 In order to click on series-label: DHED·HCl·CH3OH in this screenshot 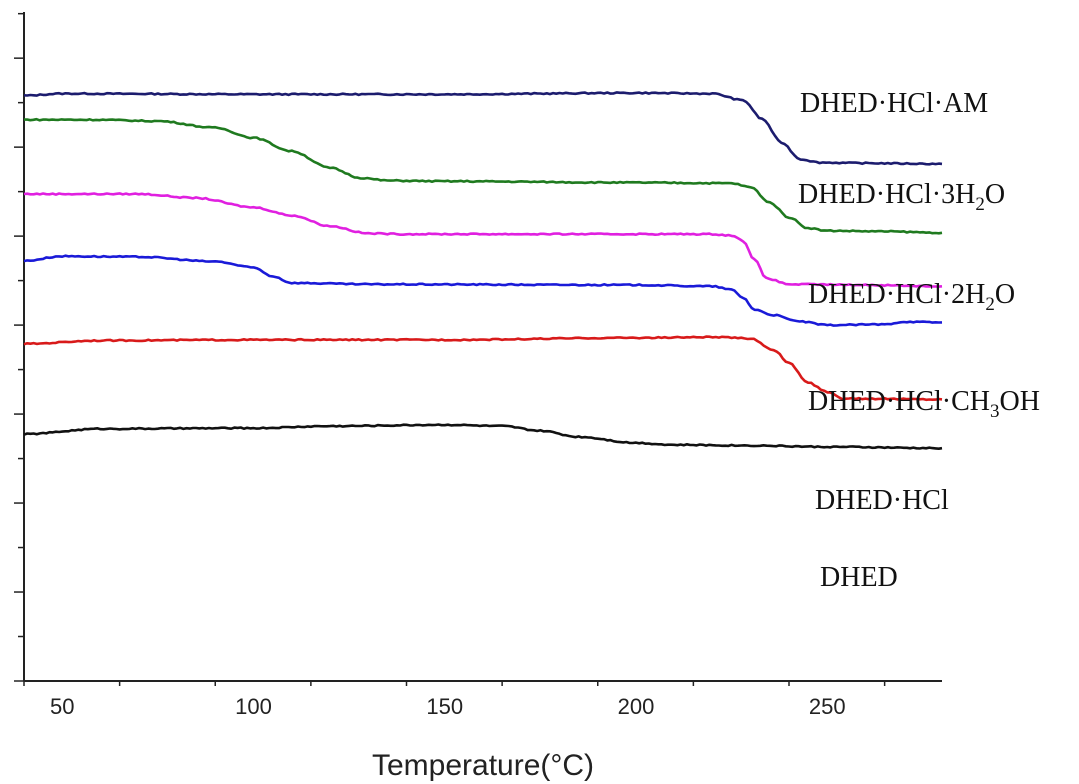, I will do `click(924, 404)`.